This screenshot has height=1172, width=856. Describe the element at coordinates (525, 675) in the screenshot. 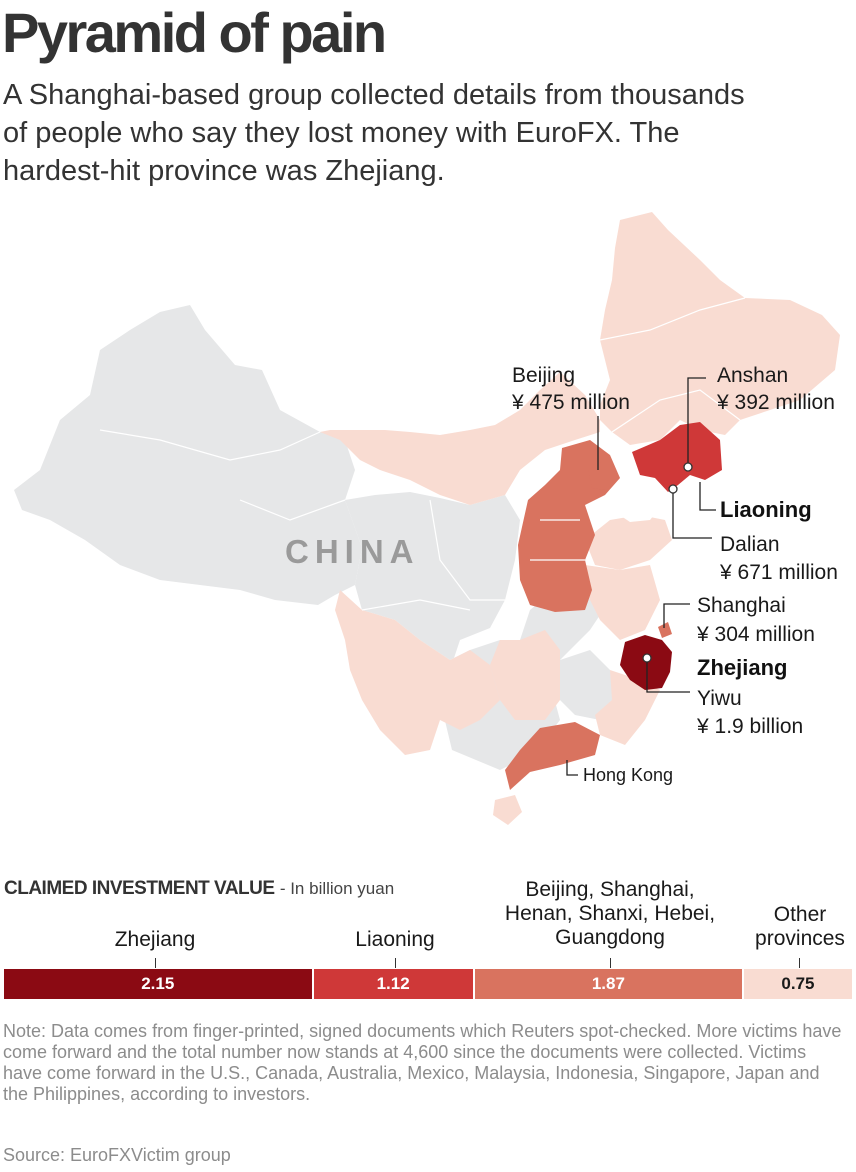

I see `province-south-light` at that location.